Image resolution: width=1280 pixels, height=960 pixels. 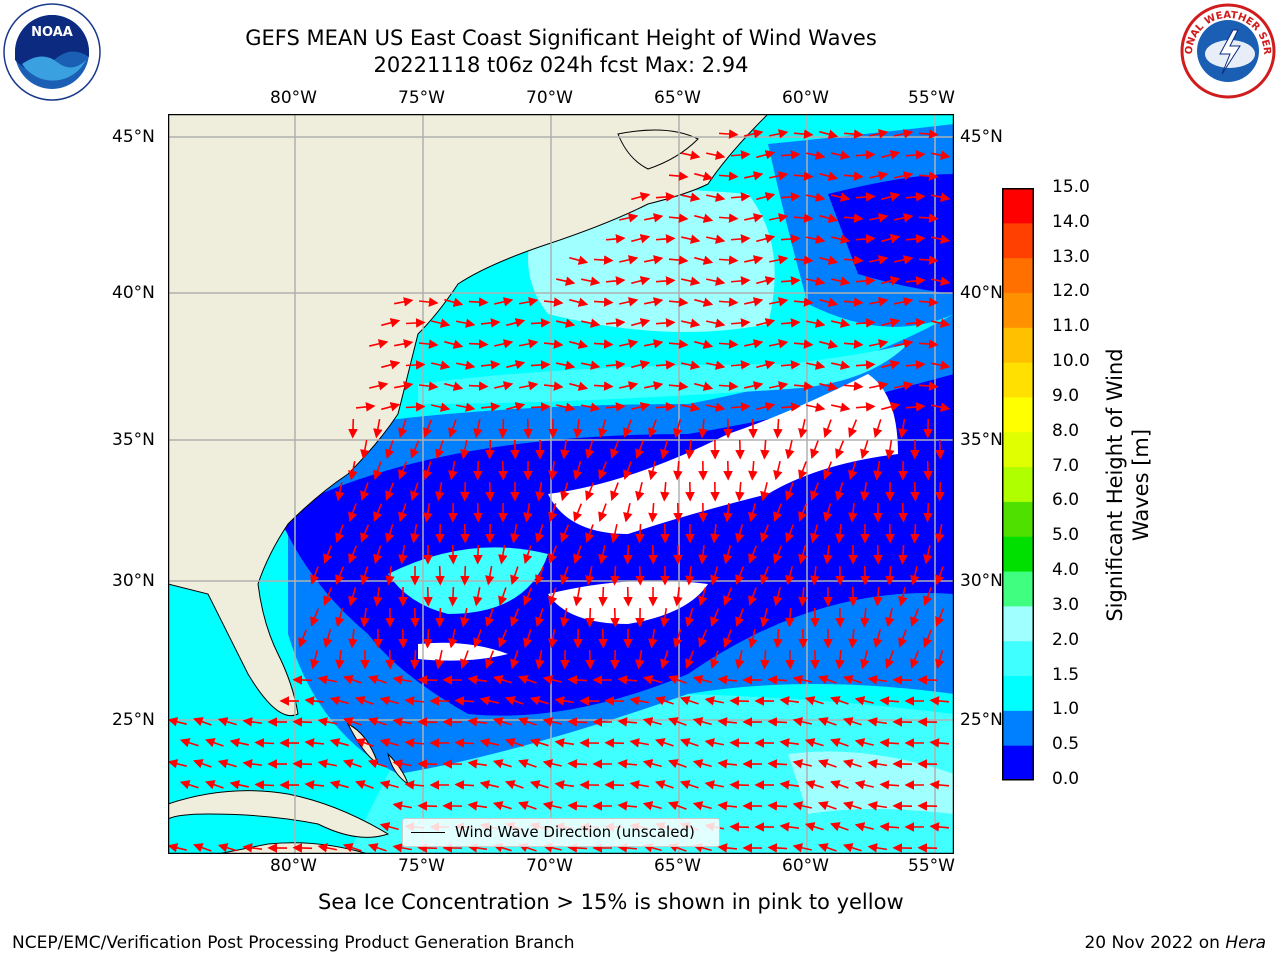 I want to click on lat-label-right-40: 40°N, so click(x=981, y=293).